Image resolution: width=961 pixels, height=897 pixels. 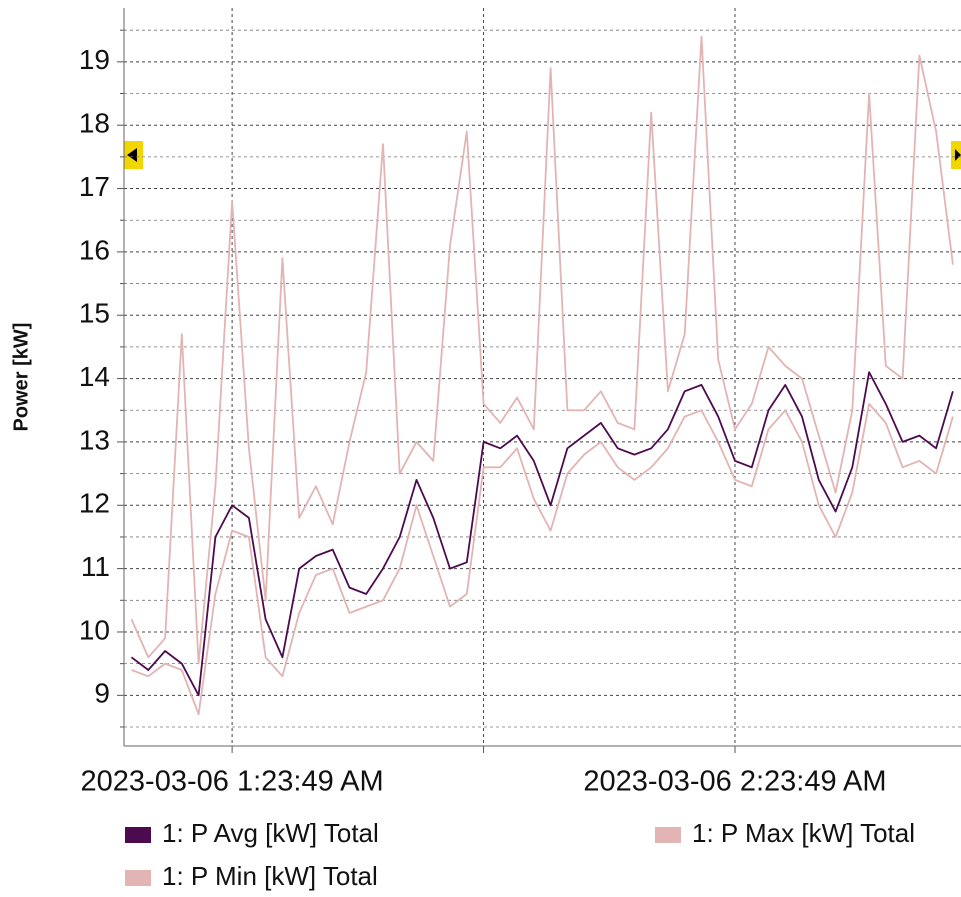 I want to click on y-tick-label: 15, so click(x=94, y=313).